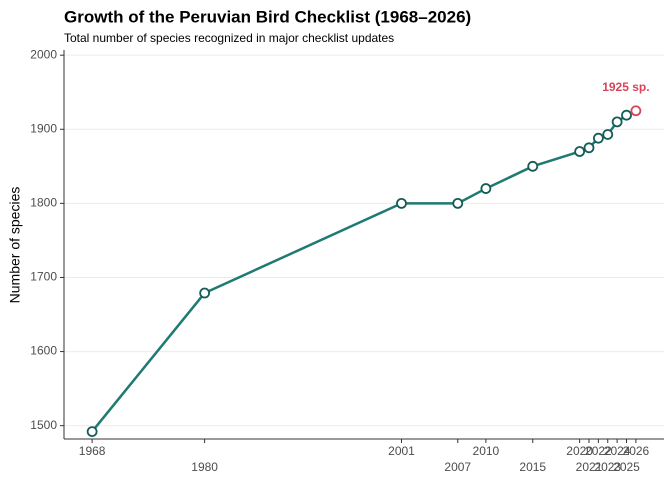 The height and width of the screenshot is (480, 672). Describe the element at coordinates (92, 451) in the screenshot. I see `x-tick-label: 1968` at that location.